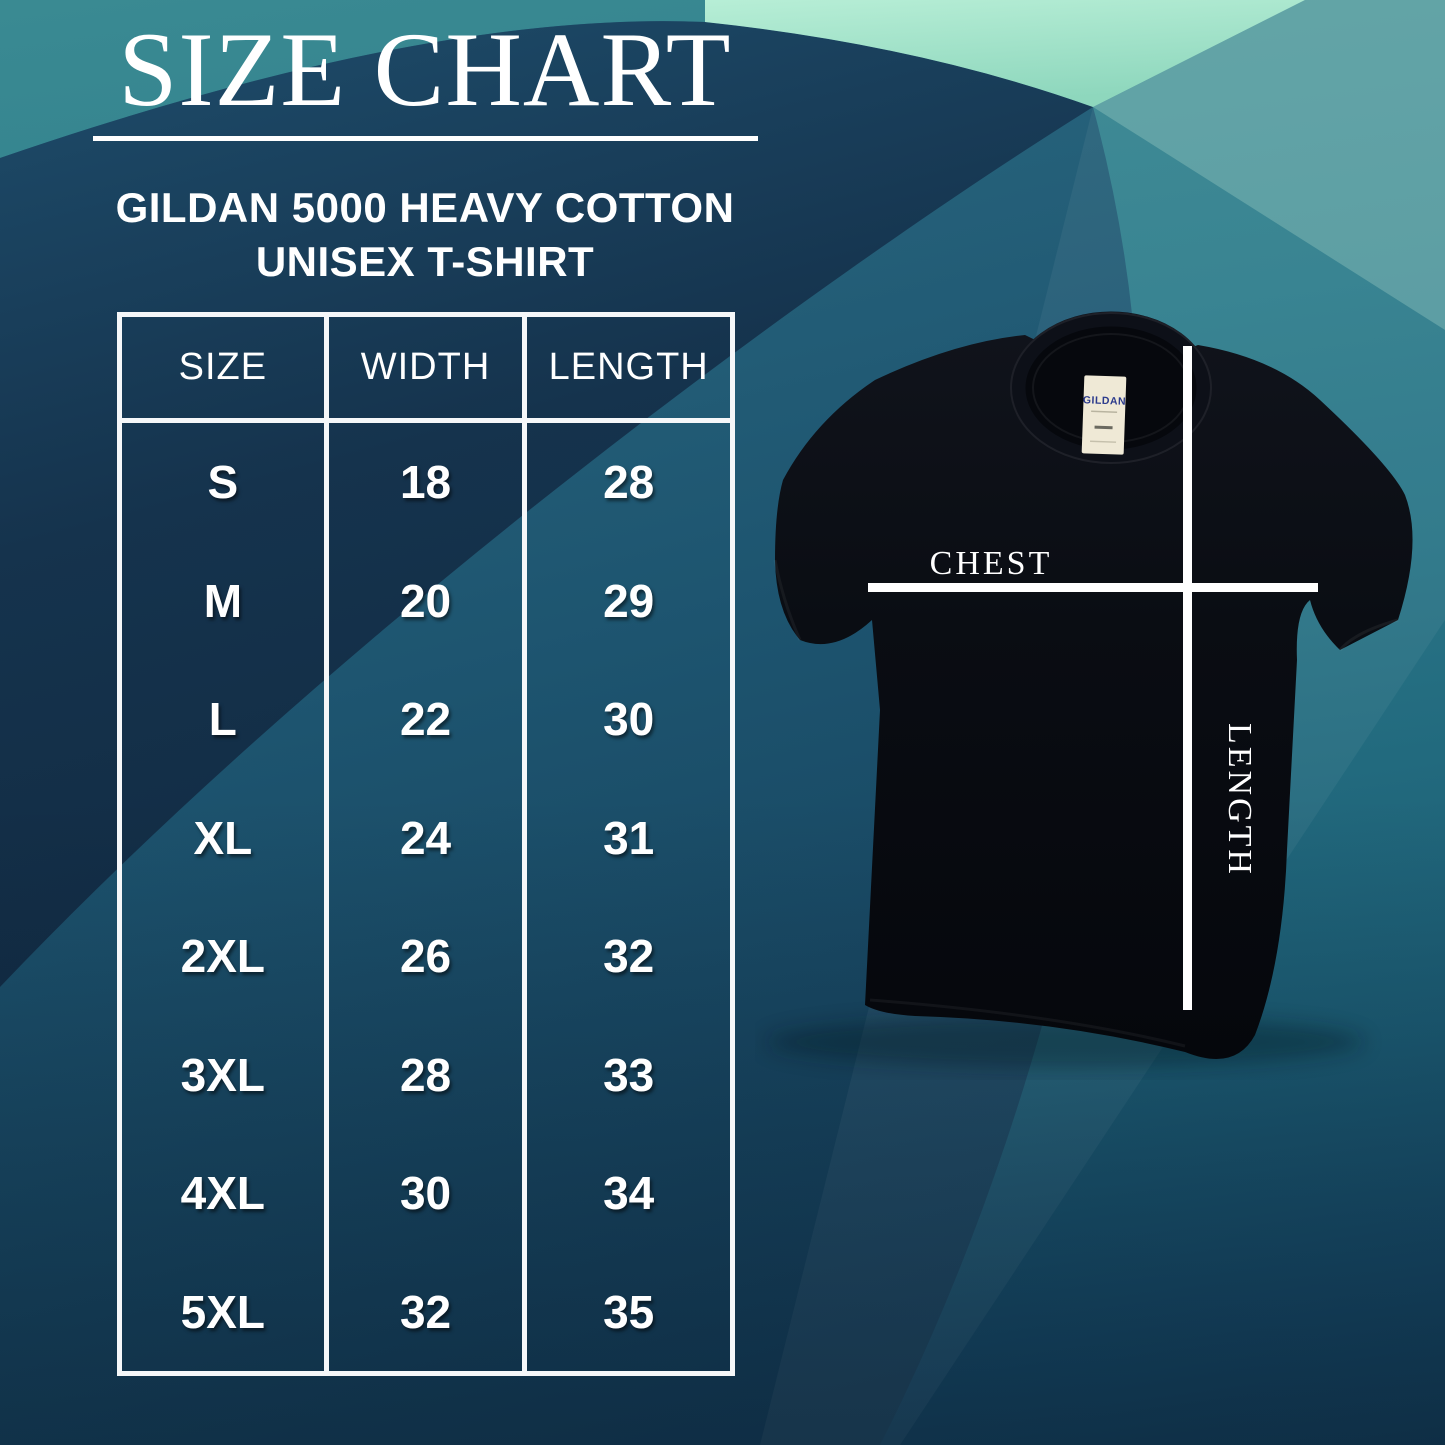 Image resolution: width=1445 pixels, height=1445 pixels. What do you see at coordinates (629, 956) in the screenshot?
I see `cell-2xl-length: 32` at bounding box center [629, 956].